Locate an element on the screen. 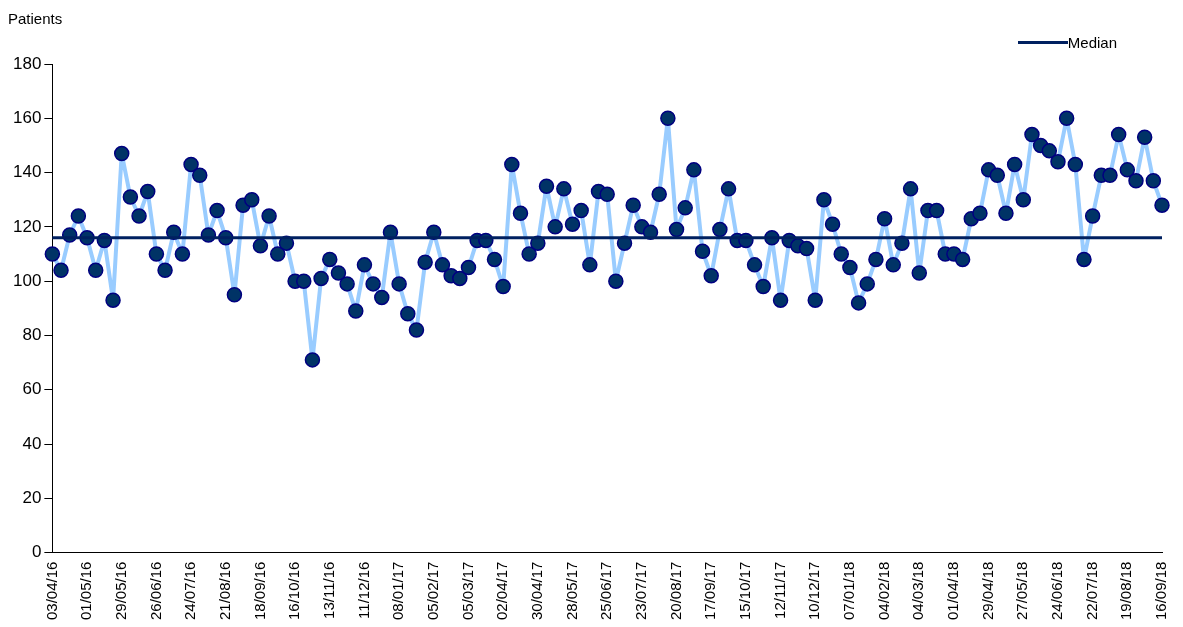 The image size is (1183, 627). x-tick-label: 15/10/17 is located at coordinates (745, 590).